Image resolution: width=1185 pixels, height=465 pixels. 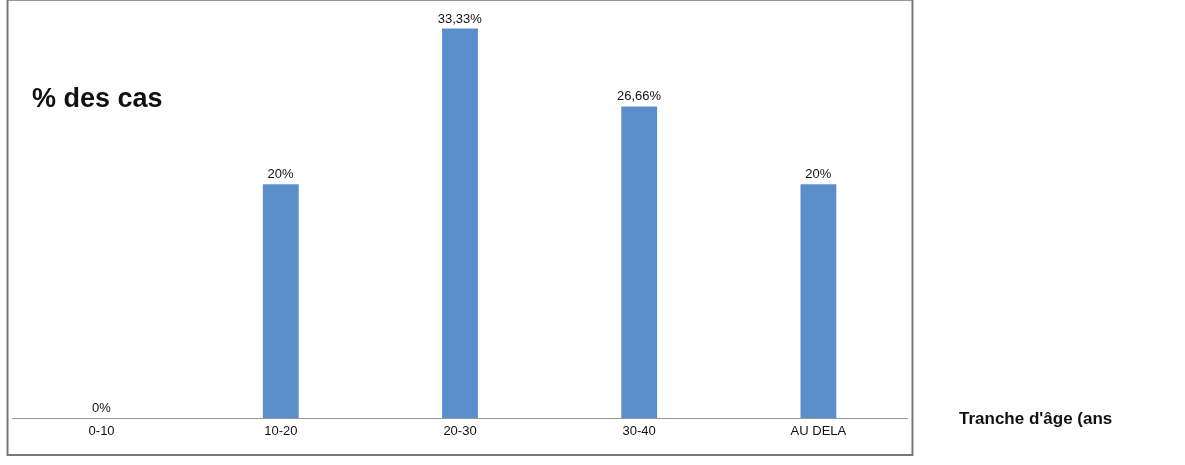 What do you see at coordinates (639, 96) in the screenshot?
I see `data-label: 26,66%` at bounding box center [639, 96].